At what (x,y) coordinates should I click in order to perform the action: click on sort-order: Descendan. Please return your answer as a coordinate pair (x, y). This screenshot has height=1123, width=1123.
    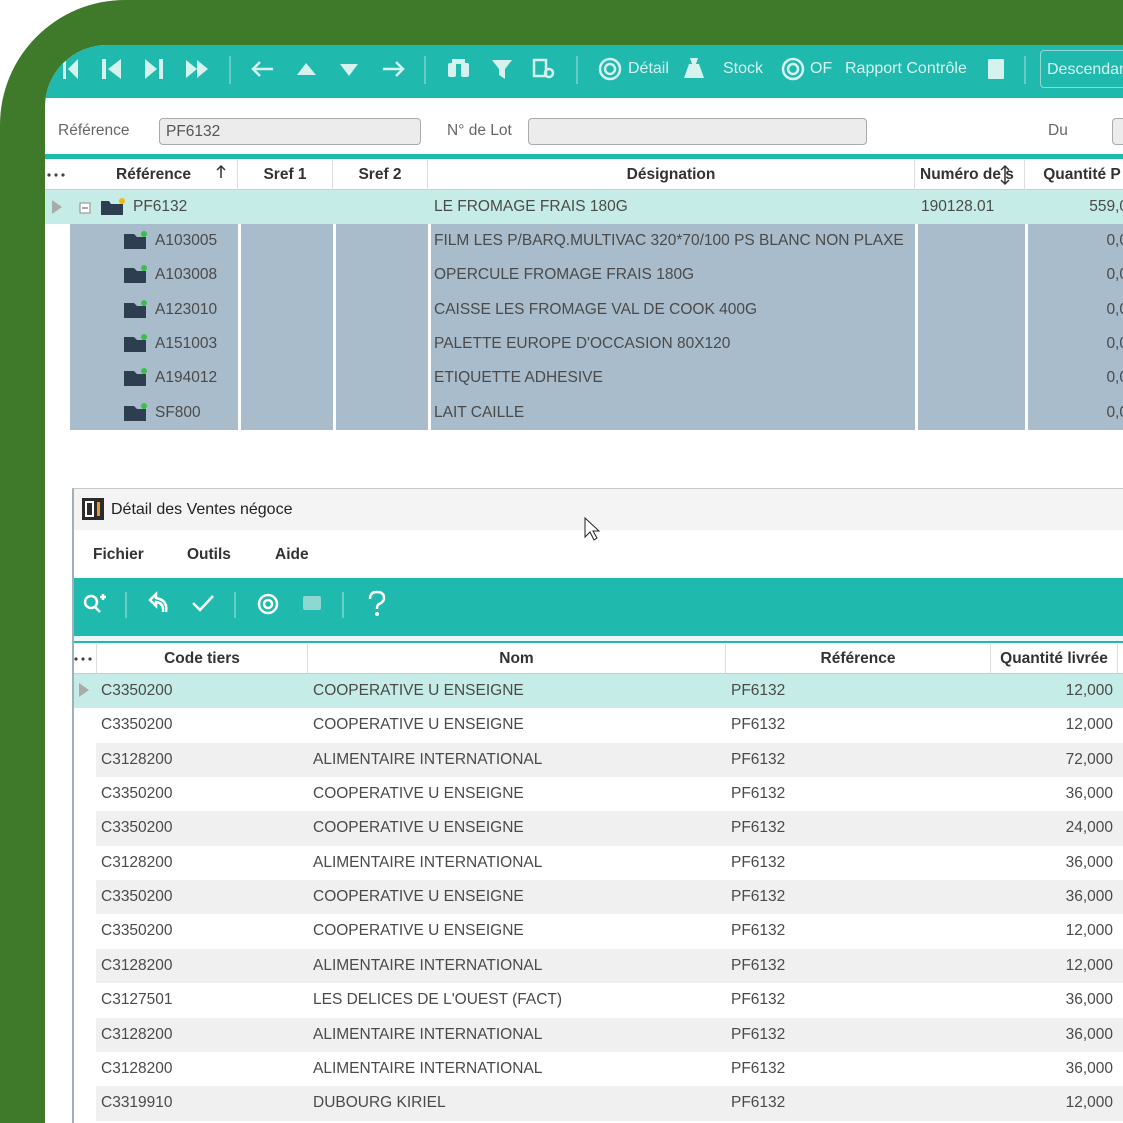
    Looking at the image, I should click on (1081, 69).